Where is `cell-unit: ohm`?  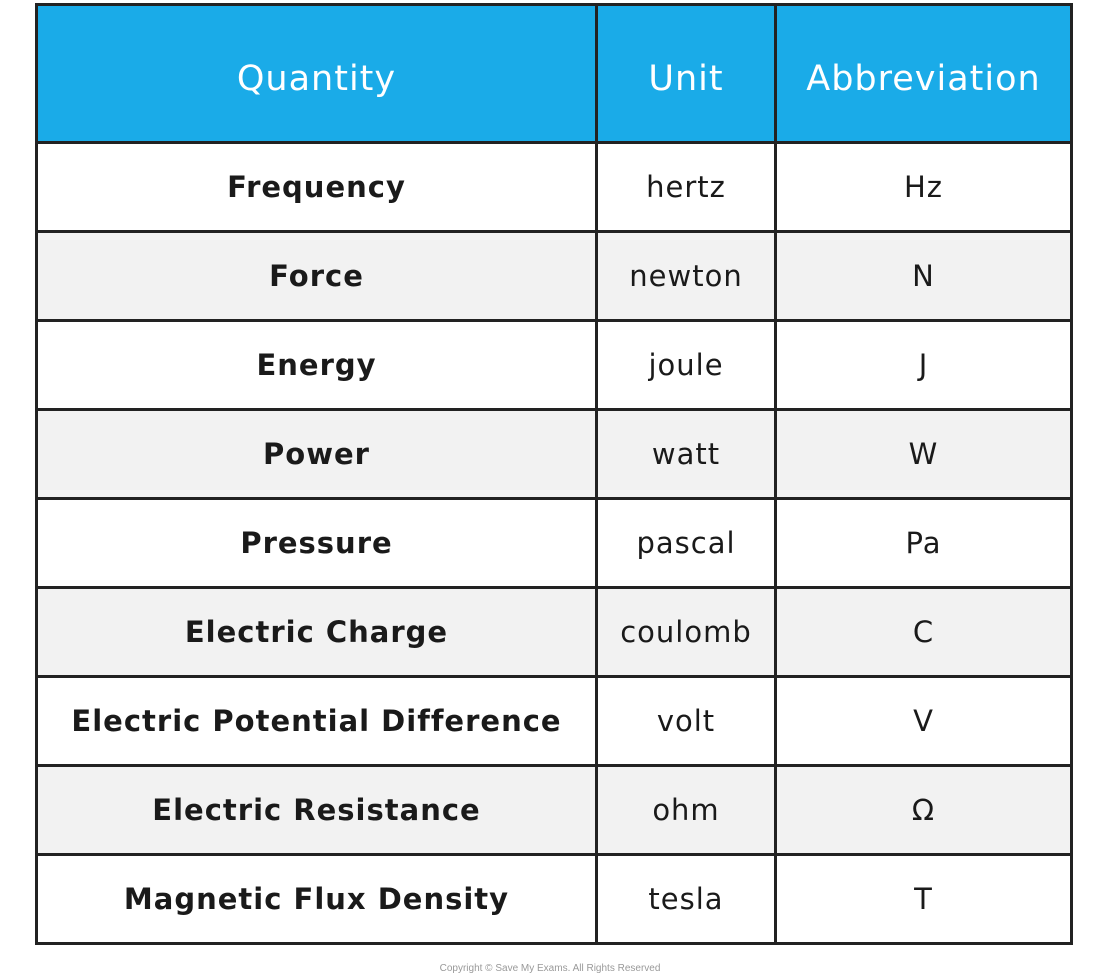
cell-unit: ohm is located at coordinates (686, 810).